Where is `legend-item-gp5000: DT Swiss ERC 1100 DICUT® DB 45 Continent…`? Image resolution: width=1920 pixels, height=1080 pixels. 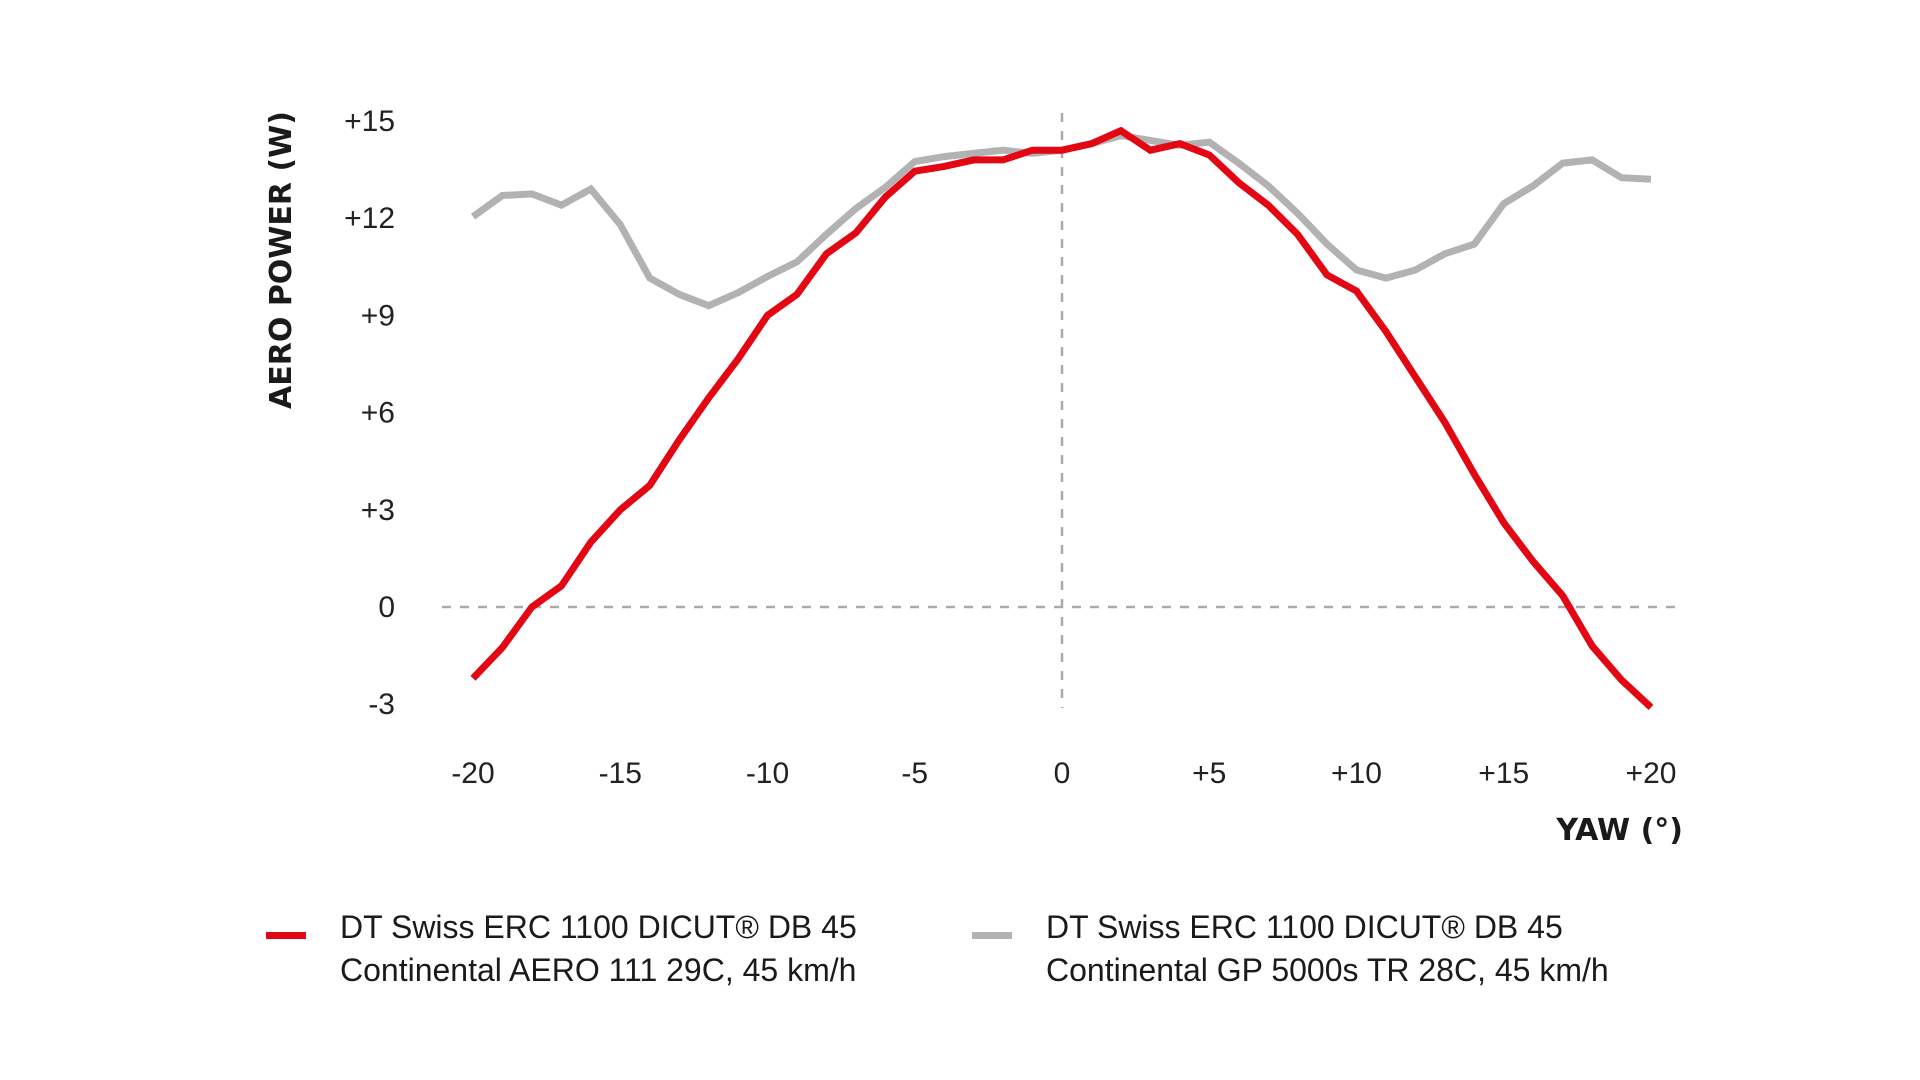
legend-item-gp5000: DT Swiss ERC 1100 DICUT® DB 45 Continent… is located at coordinates (1290, 949).